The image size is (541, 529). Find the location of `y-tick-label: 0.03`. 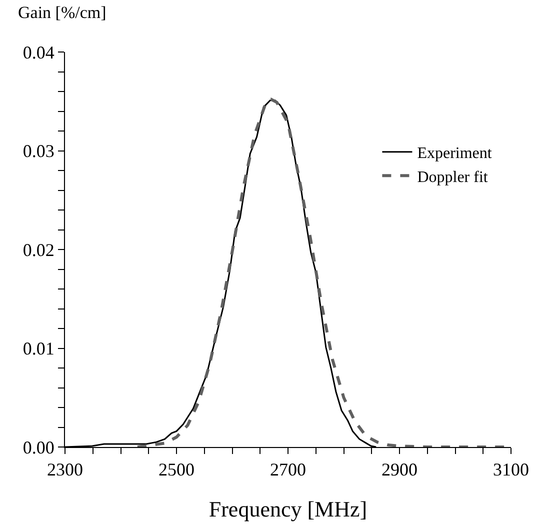

y-tick-label: 0.03 is located at coordinates (38, 151).